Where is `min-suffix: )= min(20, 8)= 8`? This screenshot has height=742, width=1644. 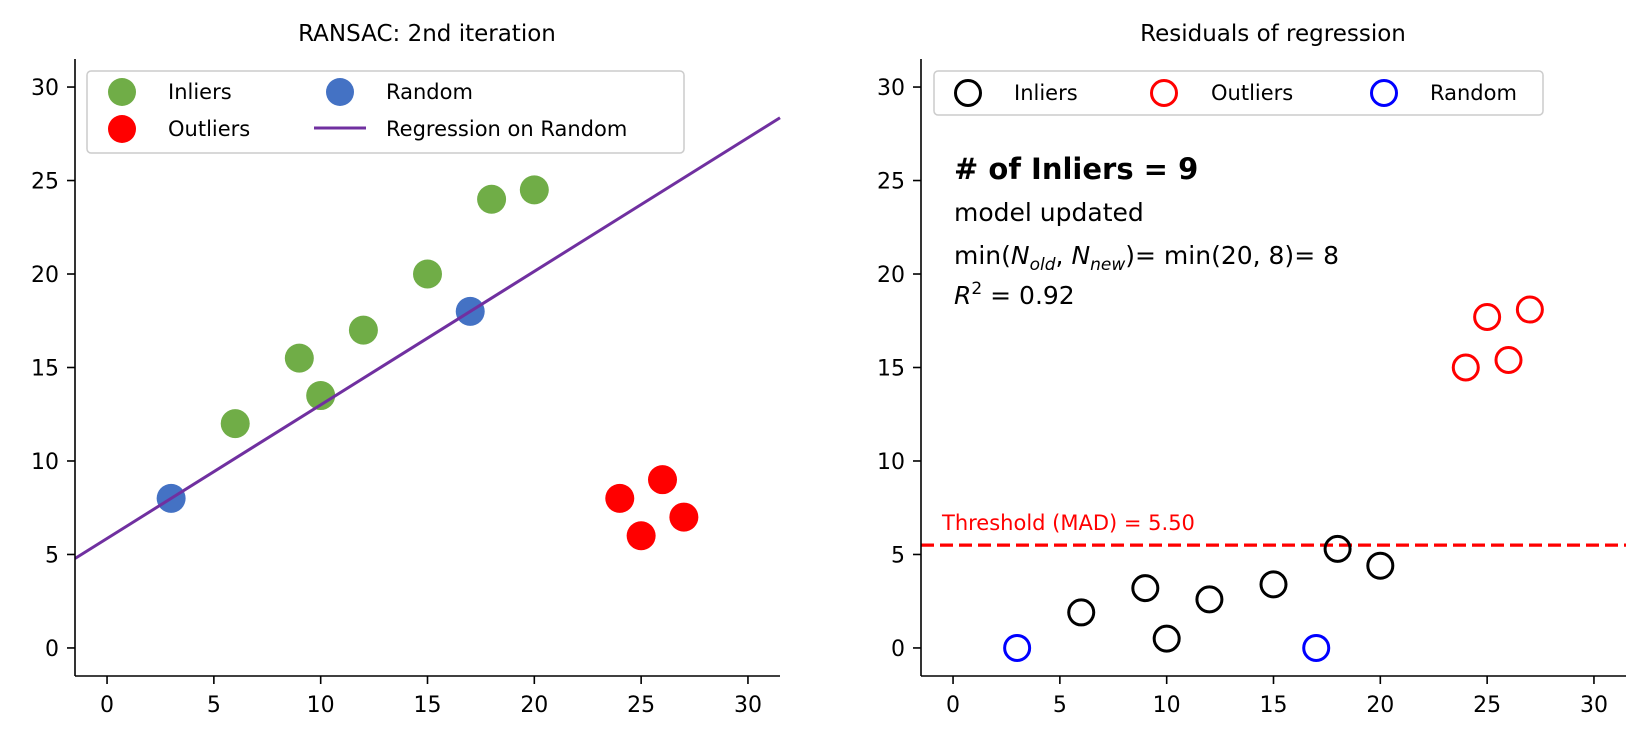
min-suffix: )= min(20, 8)= 8 is located at coordinates (1232, 255).